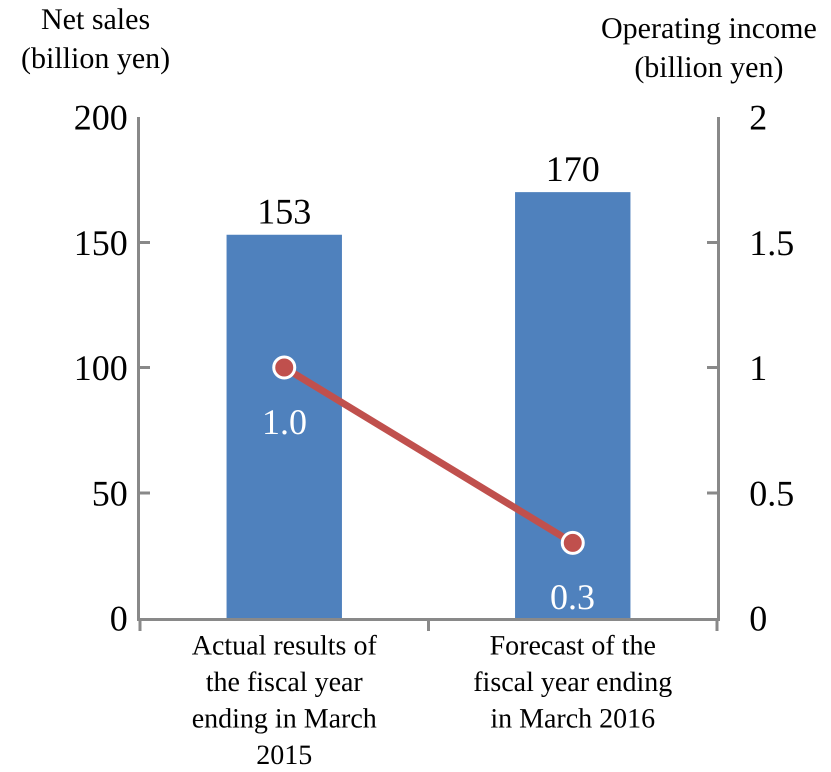 This screenshot has width=831, height=772. Describe the element at coordinates (758, 118) in the screenshot. I see `y2-tick-label: 2` at that location.